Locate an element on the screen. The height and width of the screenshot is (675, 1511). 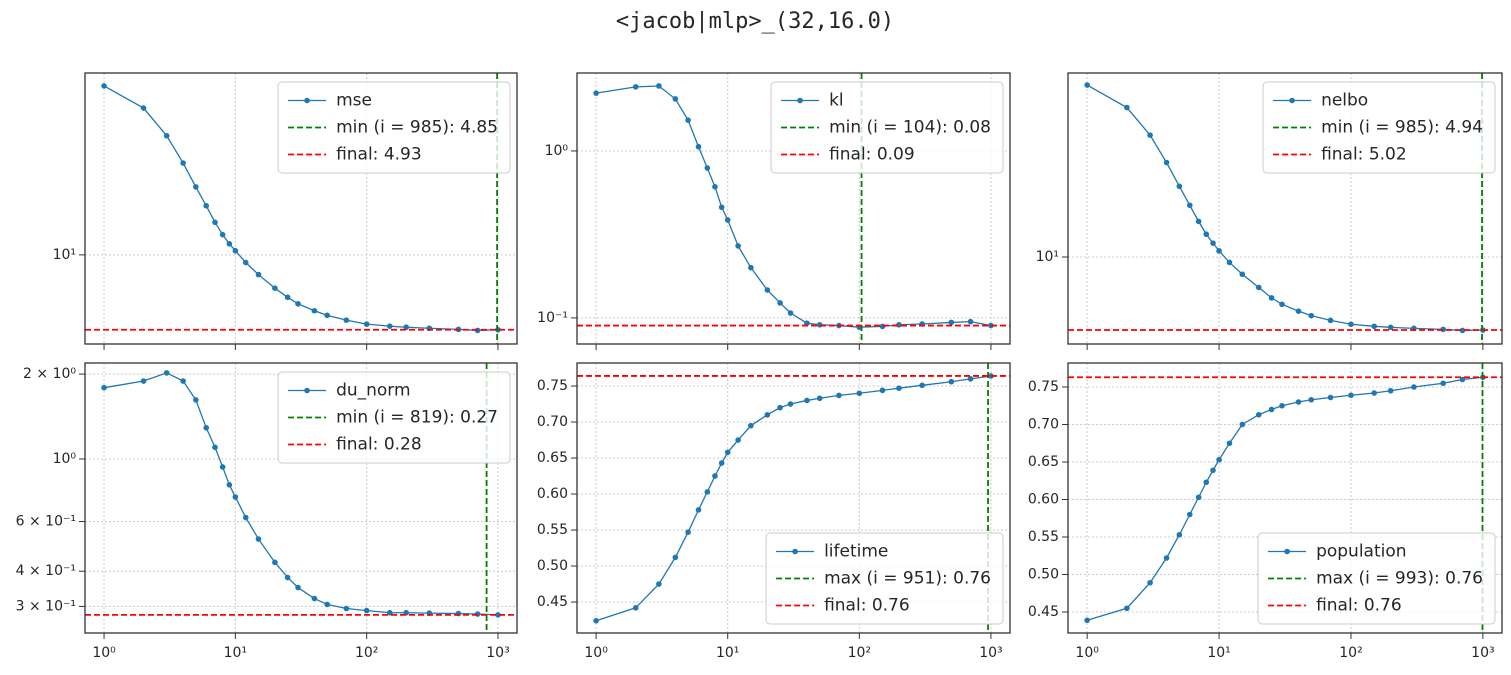
y-tick-label: 10⁻¹ is located at coordinates (552, 318).